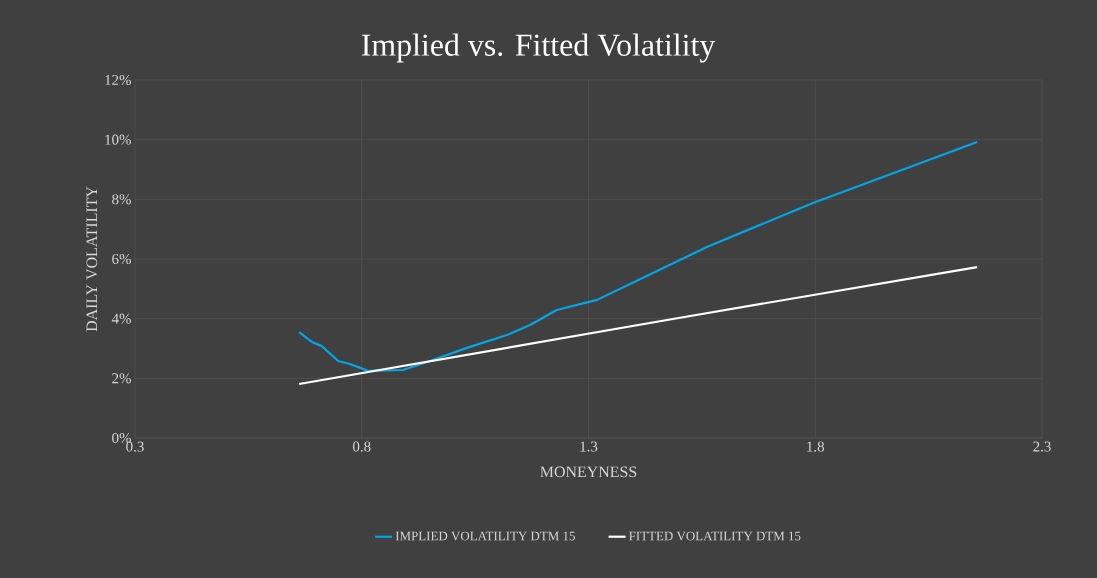 The image size is (1097, 578). What do you see at coordinates (121, 199) in the screenshot?
I see `y-tick-label: 8%` at bounding box center [121, 199].